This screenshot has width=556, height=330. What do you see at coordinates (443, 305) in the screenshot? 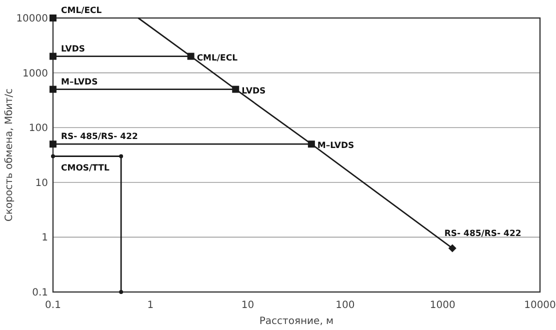
I see `x-tick-label: 1000` at bounding box center [443, 305].